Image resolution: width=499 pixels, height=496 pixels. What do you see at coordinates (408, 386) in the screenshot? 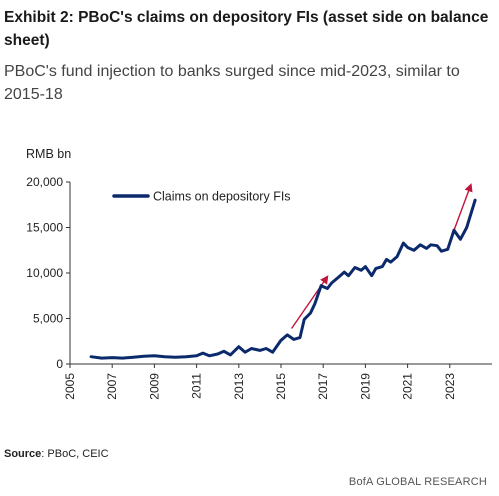
I see `x-tick-label: 2021` at bounding box center [408, 386].